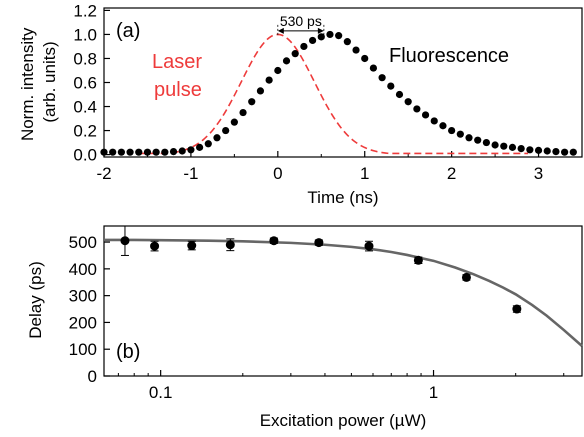  What do you see at coordinates (85, 34) in the screenshot?
I see `a-ytick-label: 1.0` at bounding box center [85, 34].